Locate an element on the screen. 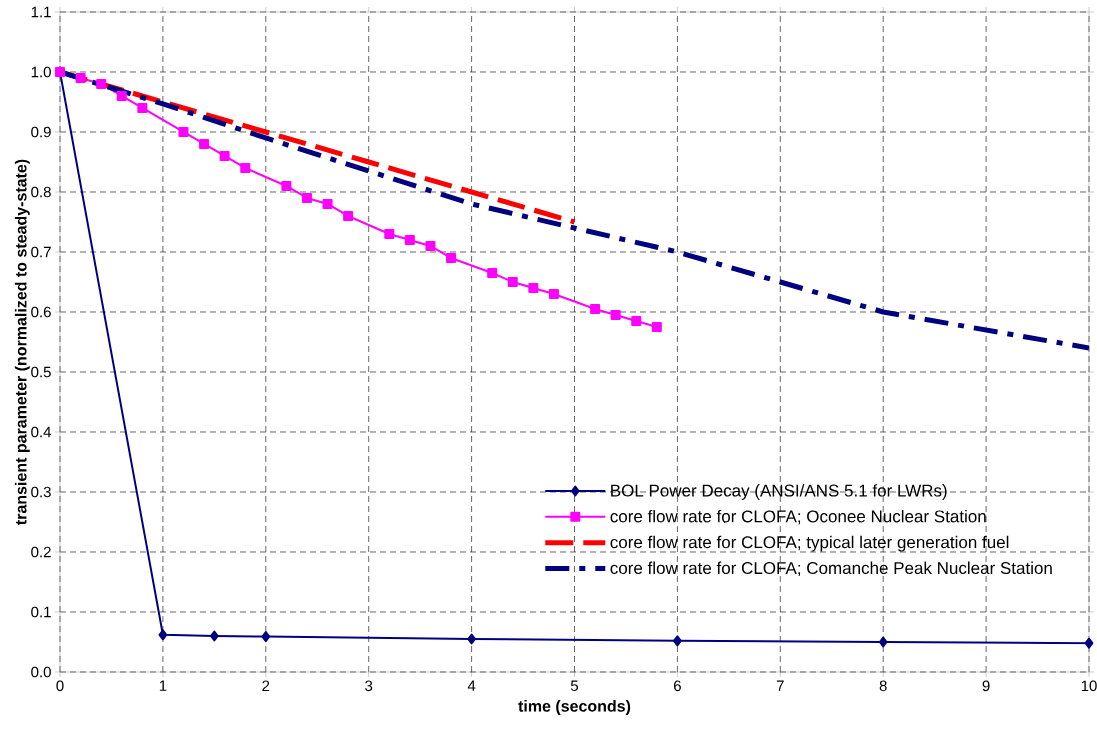  x-tick-label: 2 is located at coordinates (266, 685).